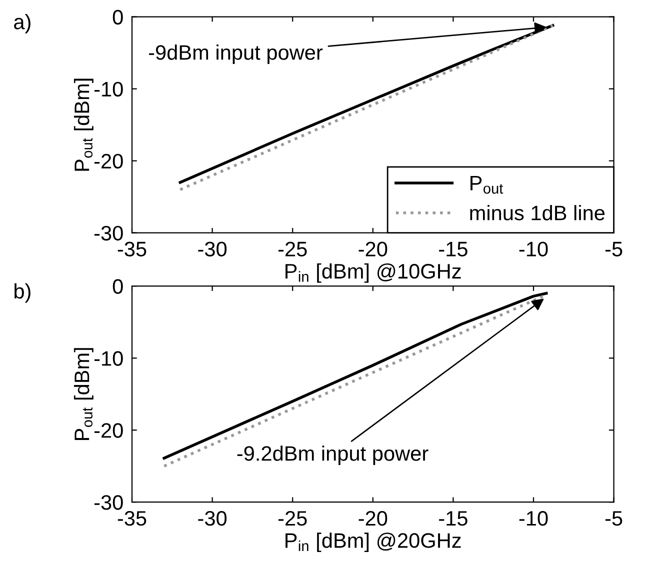 Image resolution: width=660 pixels, height=561 pixels. What do you see at coordinates (373, 273) in the screenshot?
I see `x-axis-title: P$_{in}$ [dBm] @10GHz` at bounding box center [373, 273].